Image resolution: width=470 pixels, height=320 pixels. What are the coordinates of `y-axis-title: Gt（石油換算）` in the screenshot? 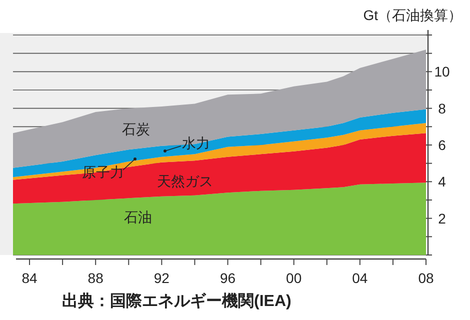 It's located at (412, 15).